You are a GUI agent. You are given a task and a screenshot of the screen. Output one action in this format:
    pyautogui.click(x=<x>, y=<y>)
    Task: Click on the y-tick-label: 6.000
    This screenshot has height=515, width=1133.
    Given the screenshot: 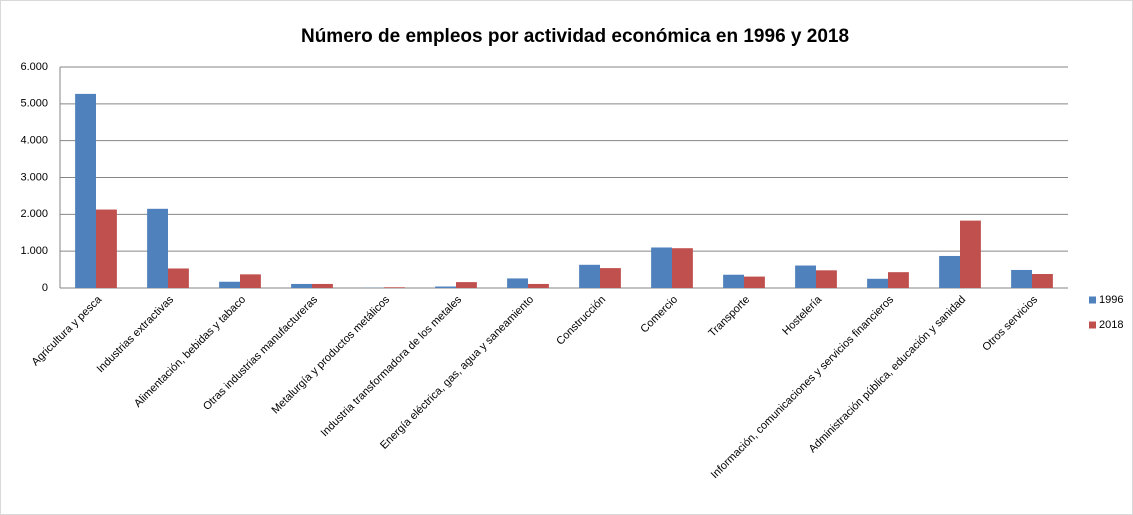 What is the action you would take?
    pyautogui.click(x=34, y=67)
    